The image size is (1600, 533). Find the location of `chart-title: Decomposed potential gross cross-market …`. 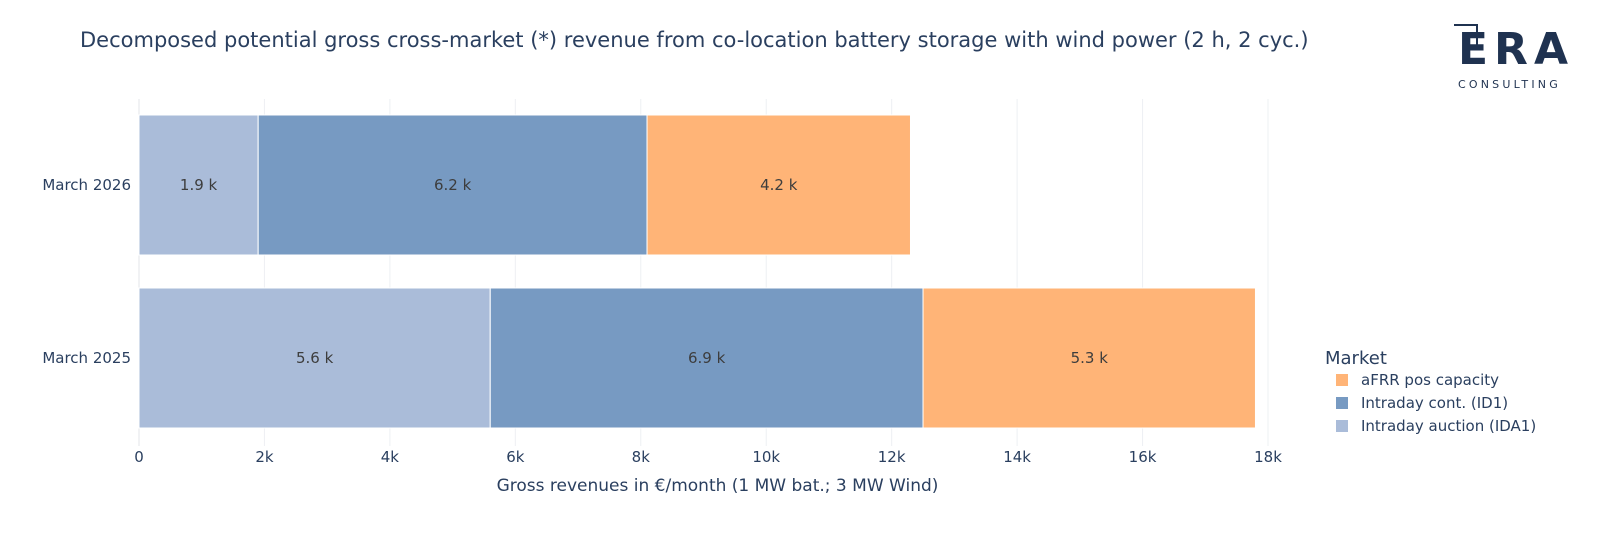

chart-title: Decomposed potential gross cross-market … is located at coordinates (694, 40).